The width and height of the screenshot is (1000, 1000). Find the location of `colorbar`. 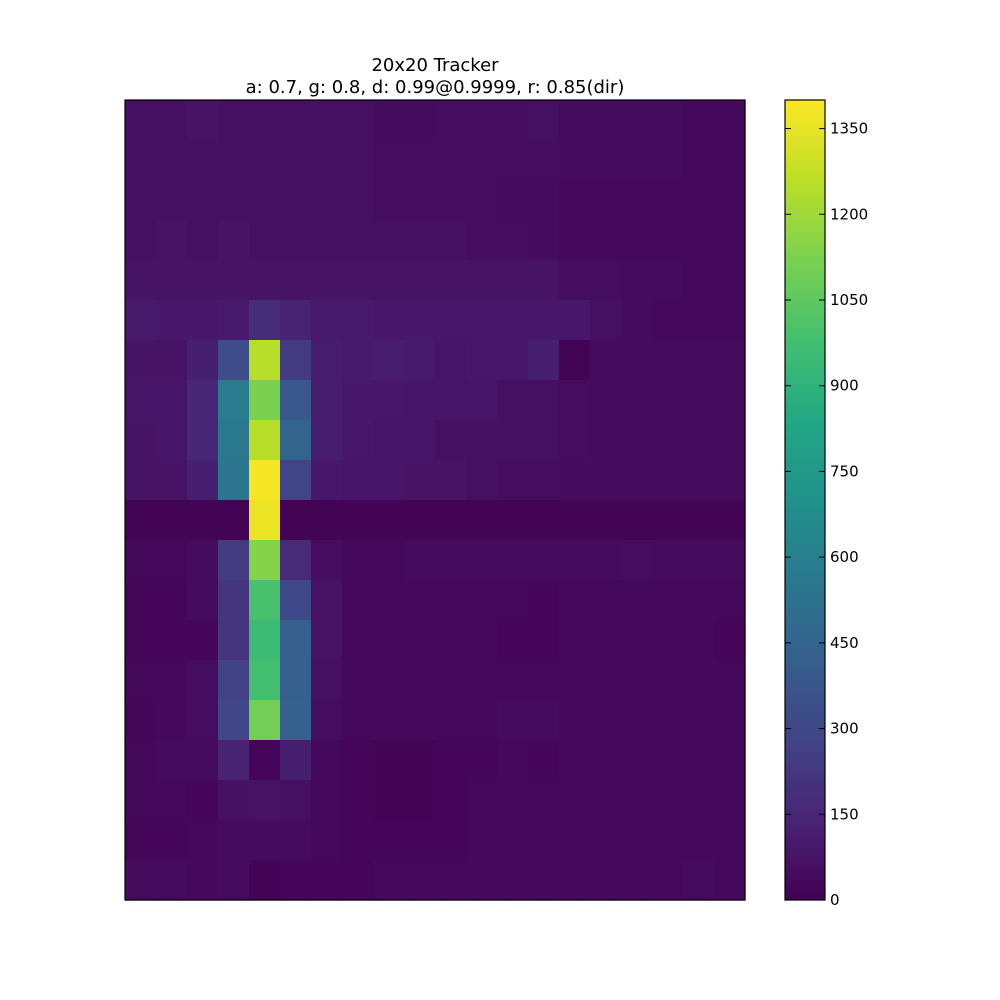

colorbar is located at coordinates (805, 500).